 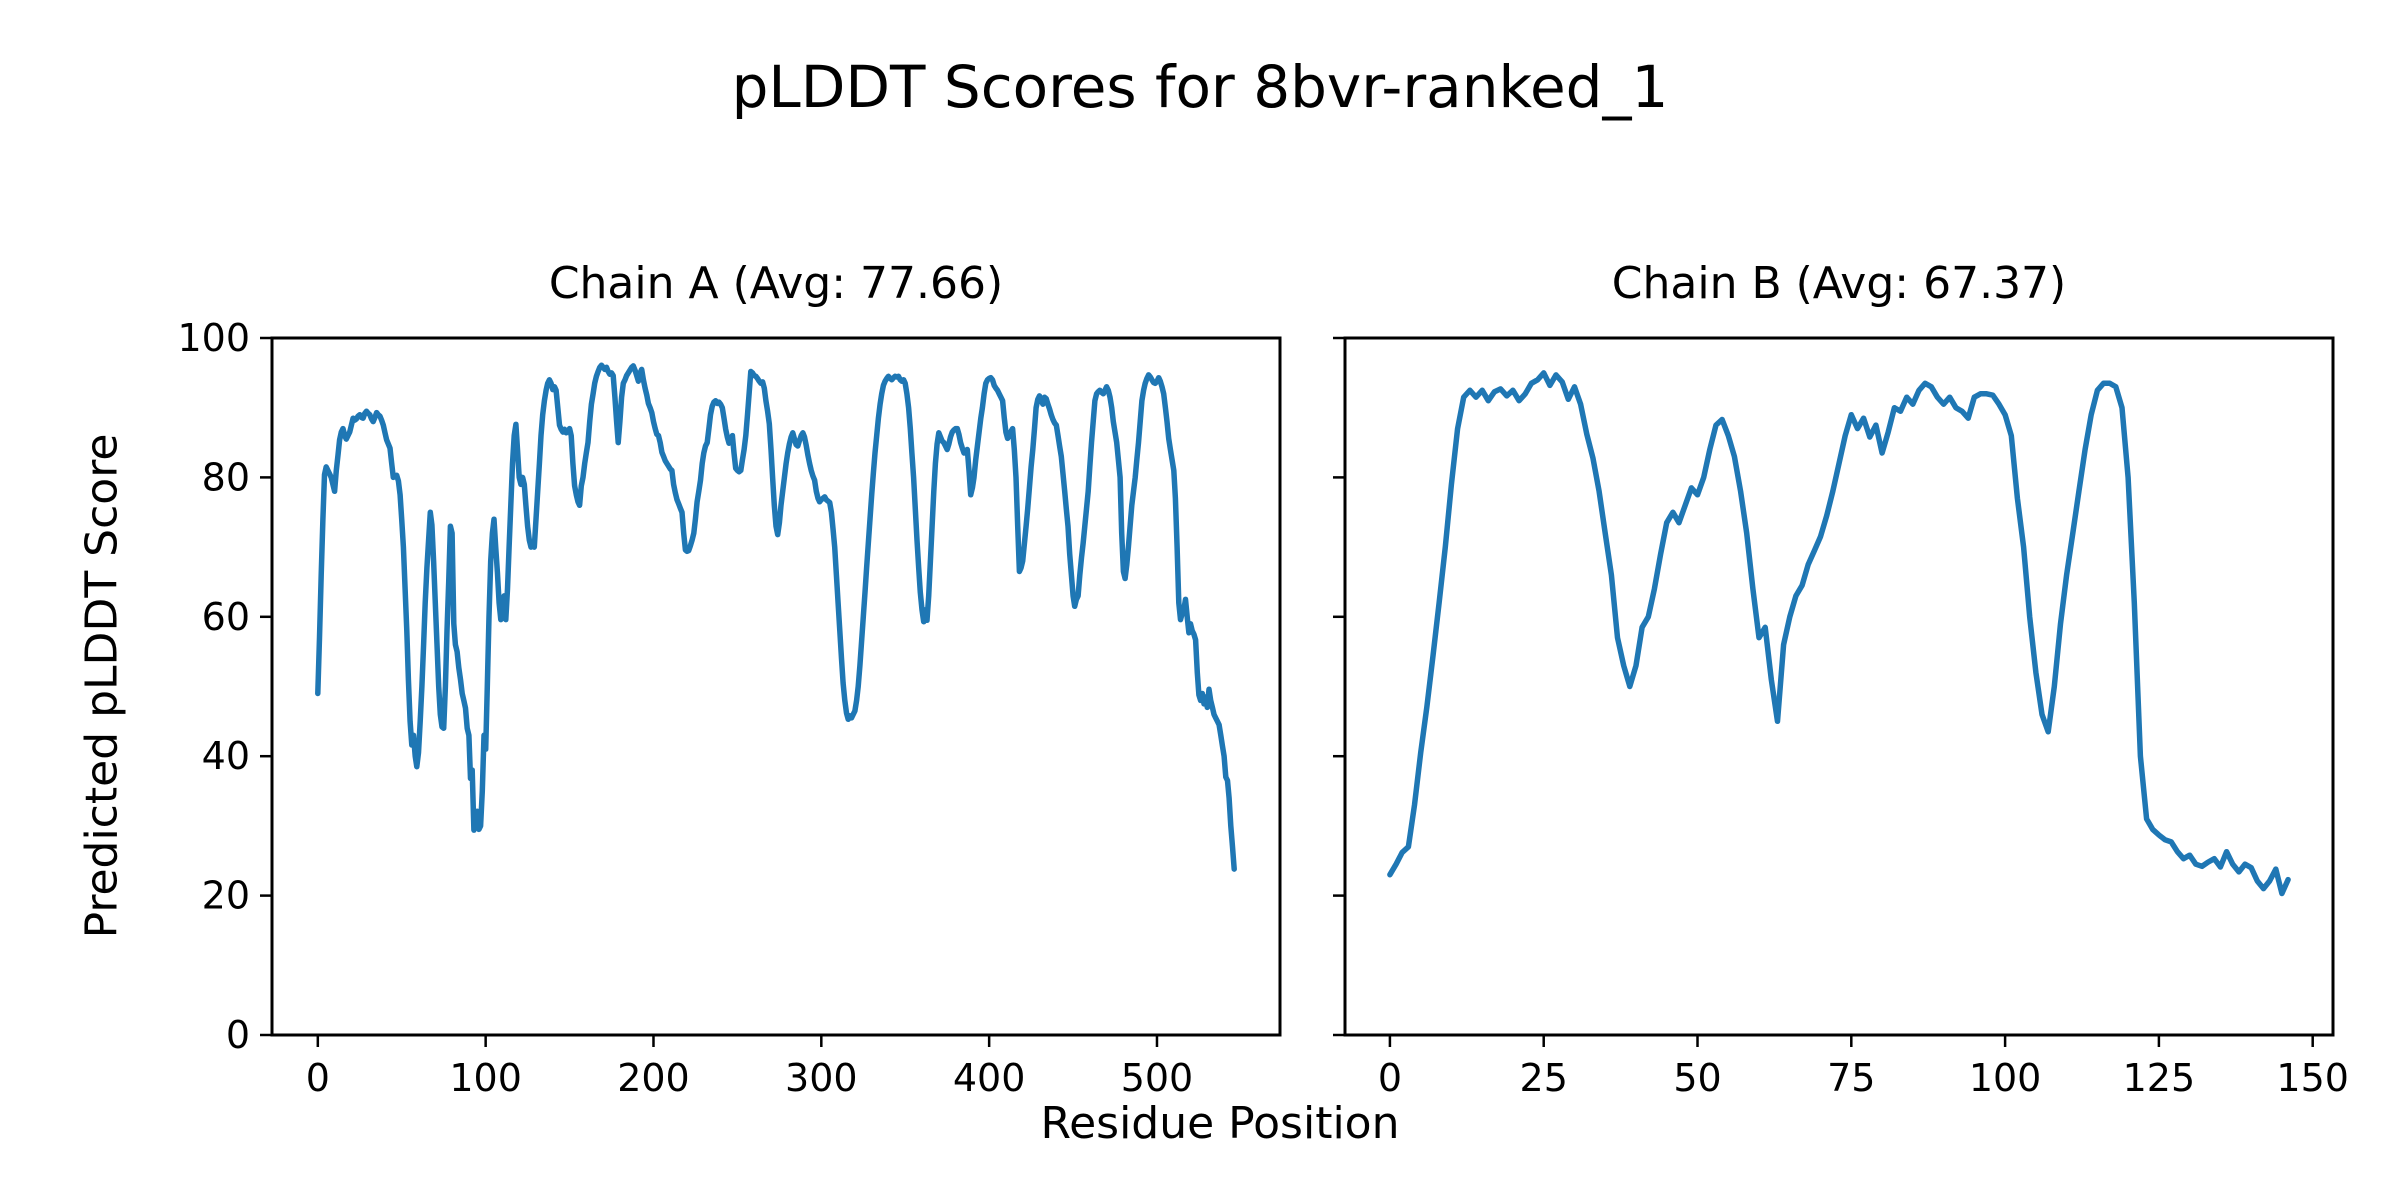 I want to click on subplot-a-y-tick-label: 80, so click(x=226, y=477).